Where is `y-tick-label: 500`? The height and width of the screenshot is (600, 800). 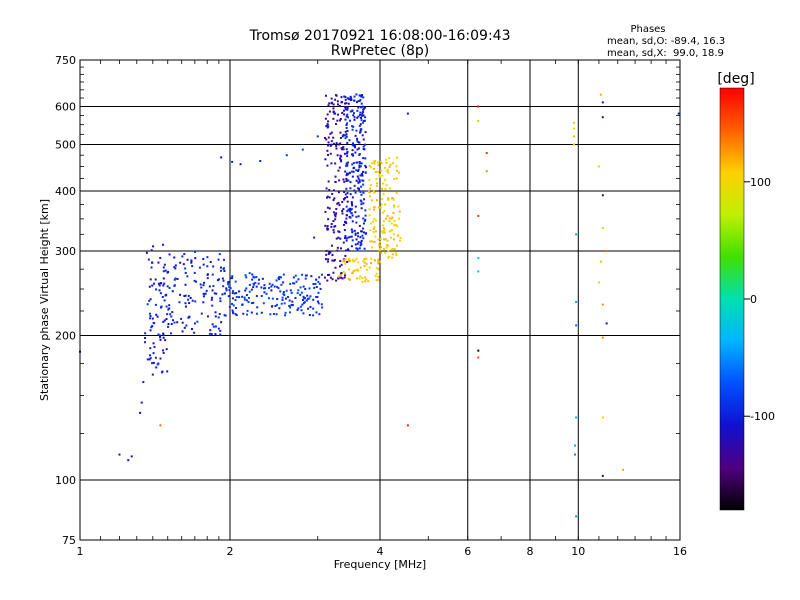 y-tick-label: 500 is located at coordinates (65, 145).